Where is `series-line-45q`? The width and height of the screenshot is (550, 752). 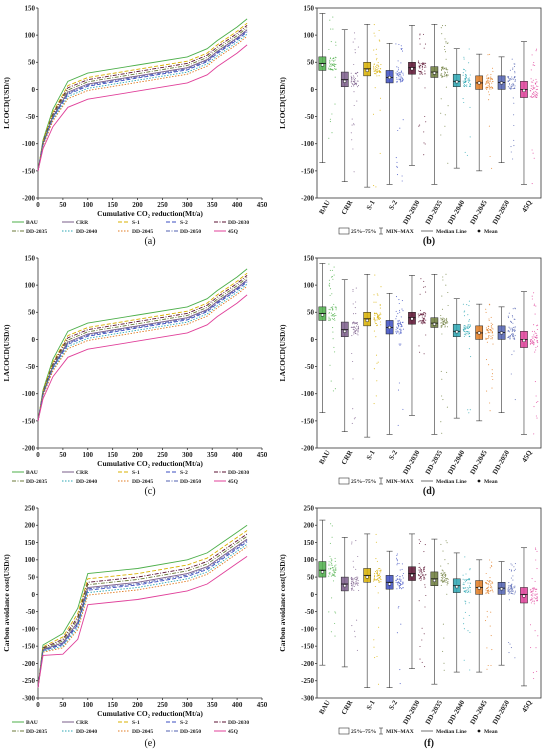
series-line-45q is located at coordinates (142, 622).